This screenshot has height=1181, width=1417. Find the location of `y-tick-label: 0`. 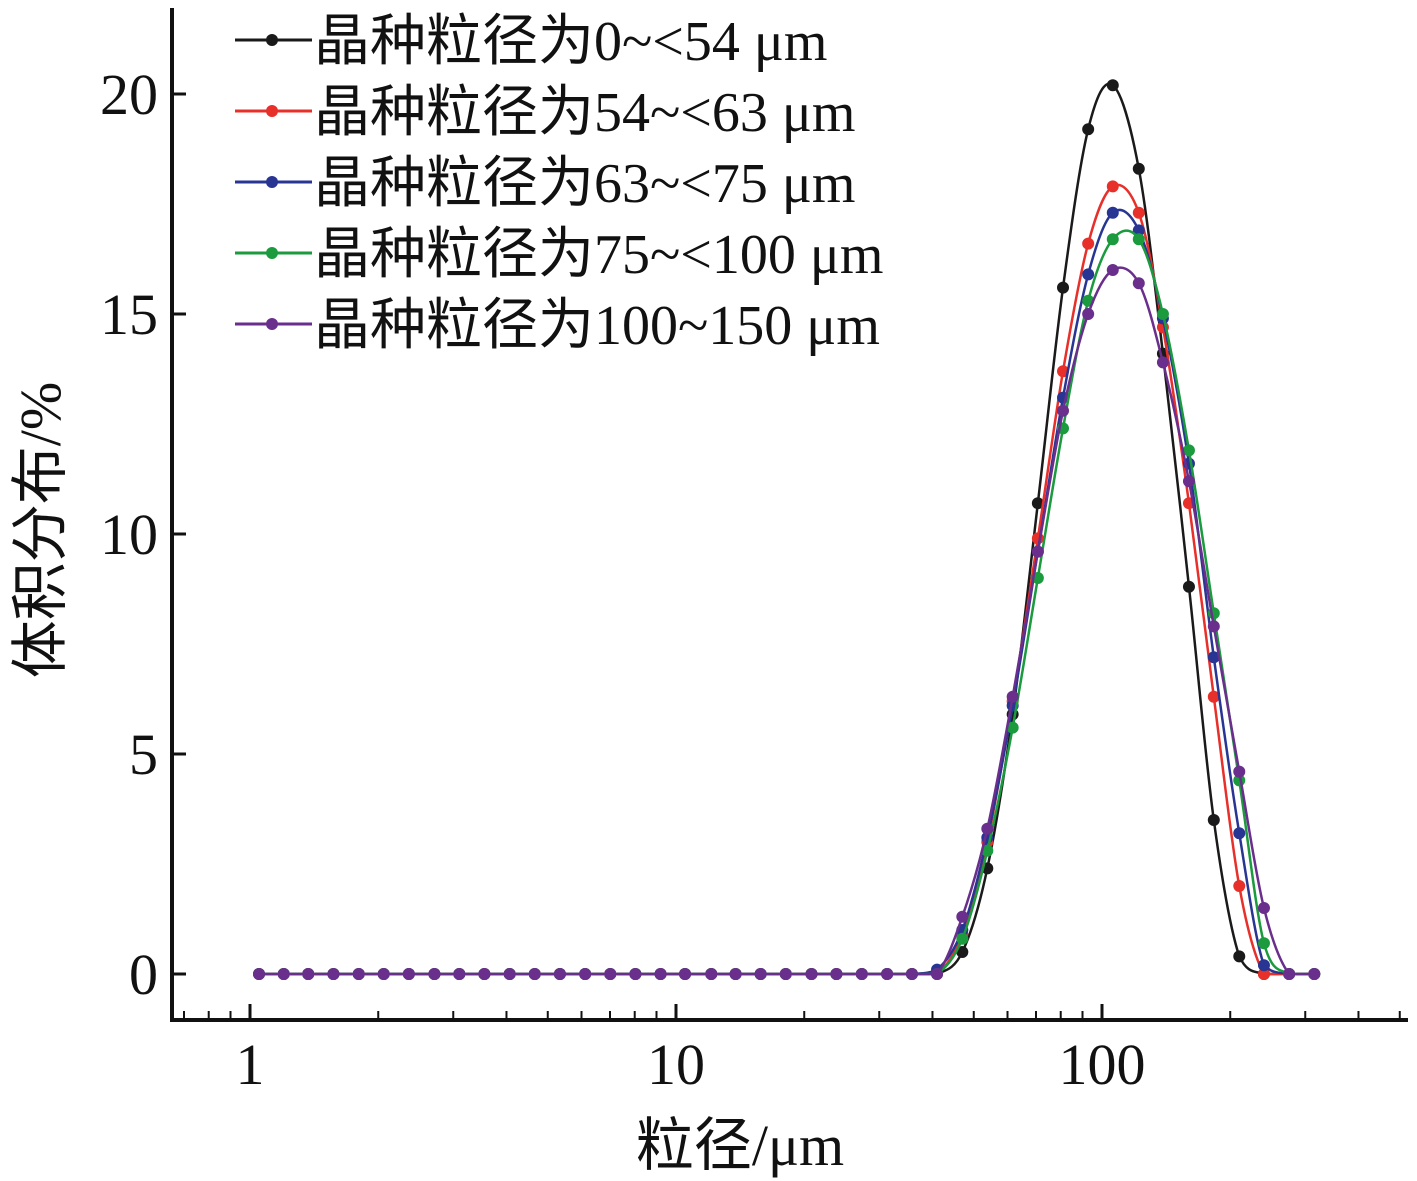

y-tick-label: 0 is located at coordinates (143, 974).